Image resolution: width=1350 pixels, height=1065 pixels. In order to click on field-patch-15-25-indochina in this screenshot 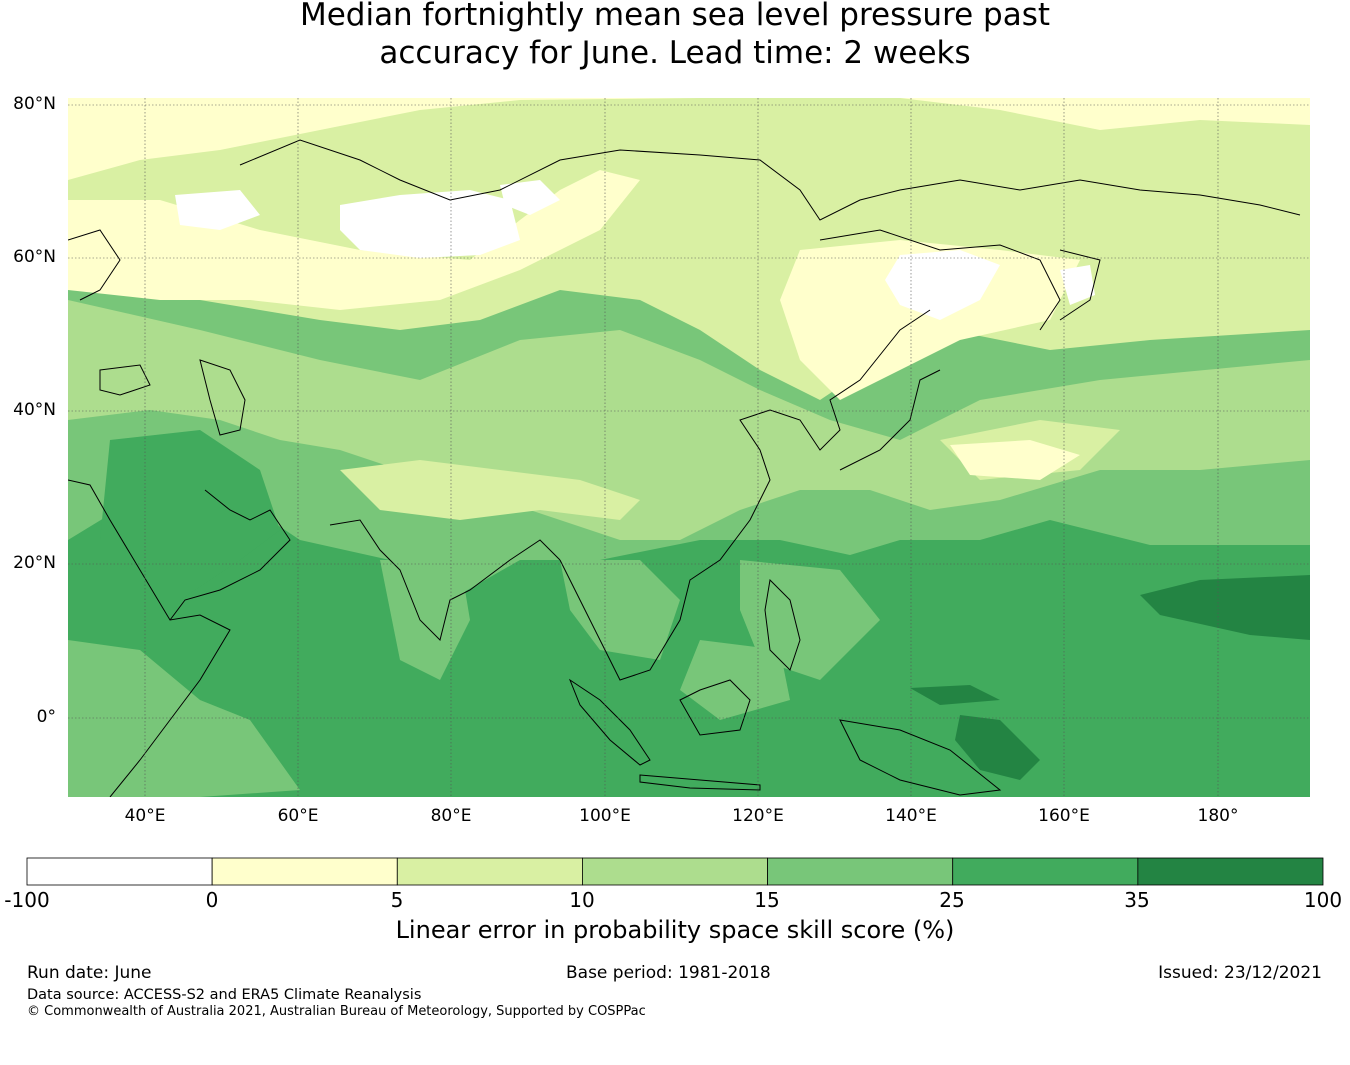, I will do `click(620, 610)`.